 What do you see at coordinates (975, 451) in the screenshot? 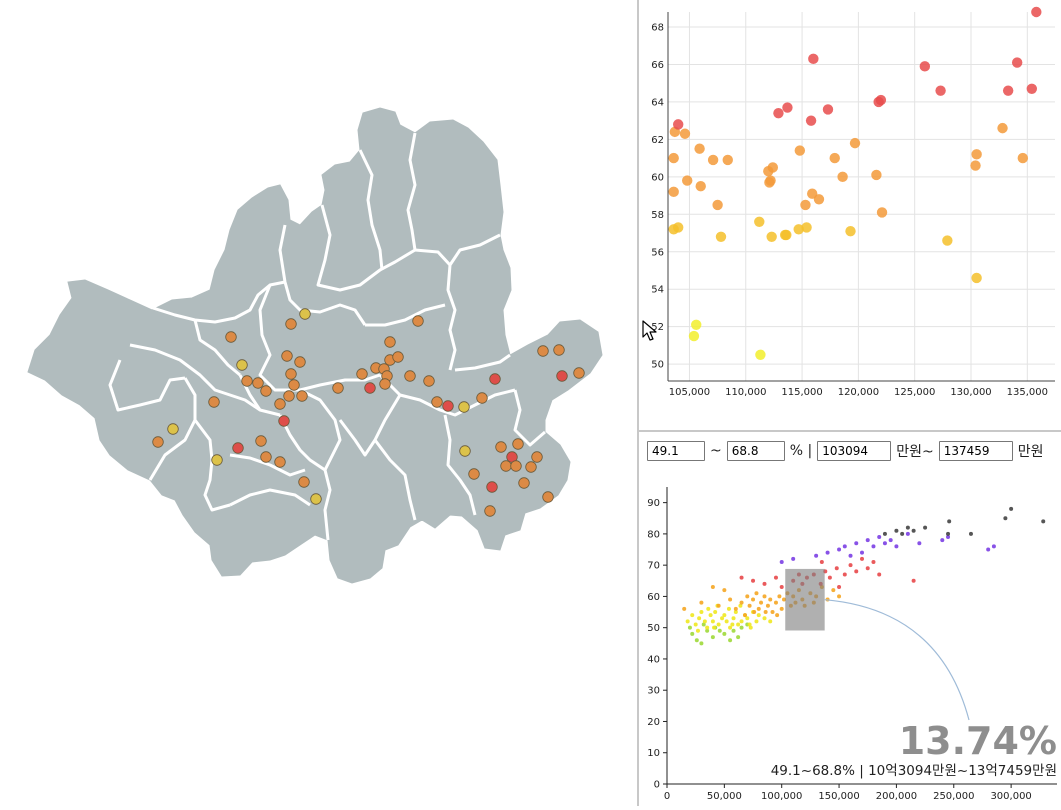
I see `price-max-input` at bounding box center [975, 451].